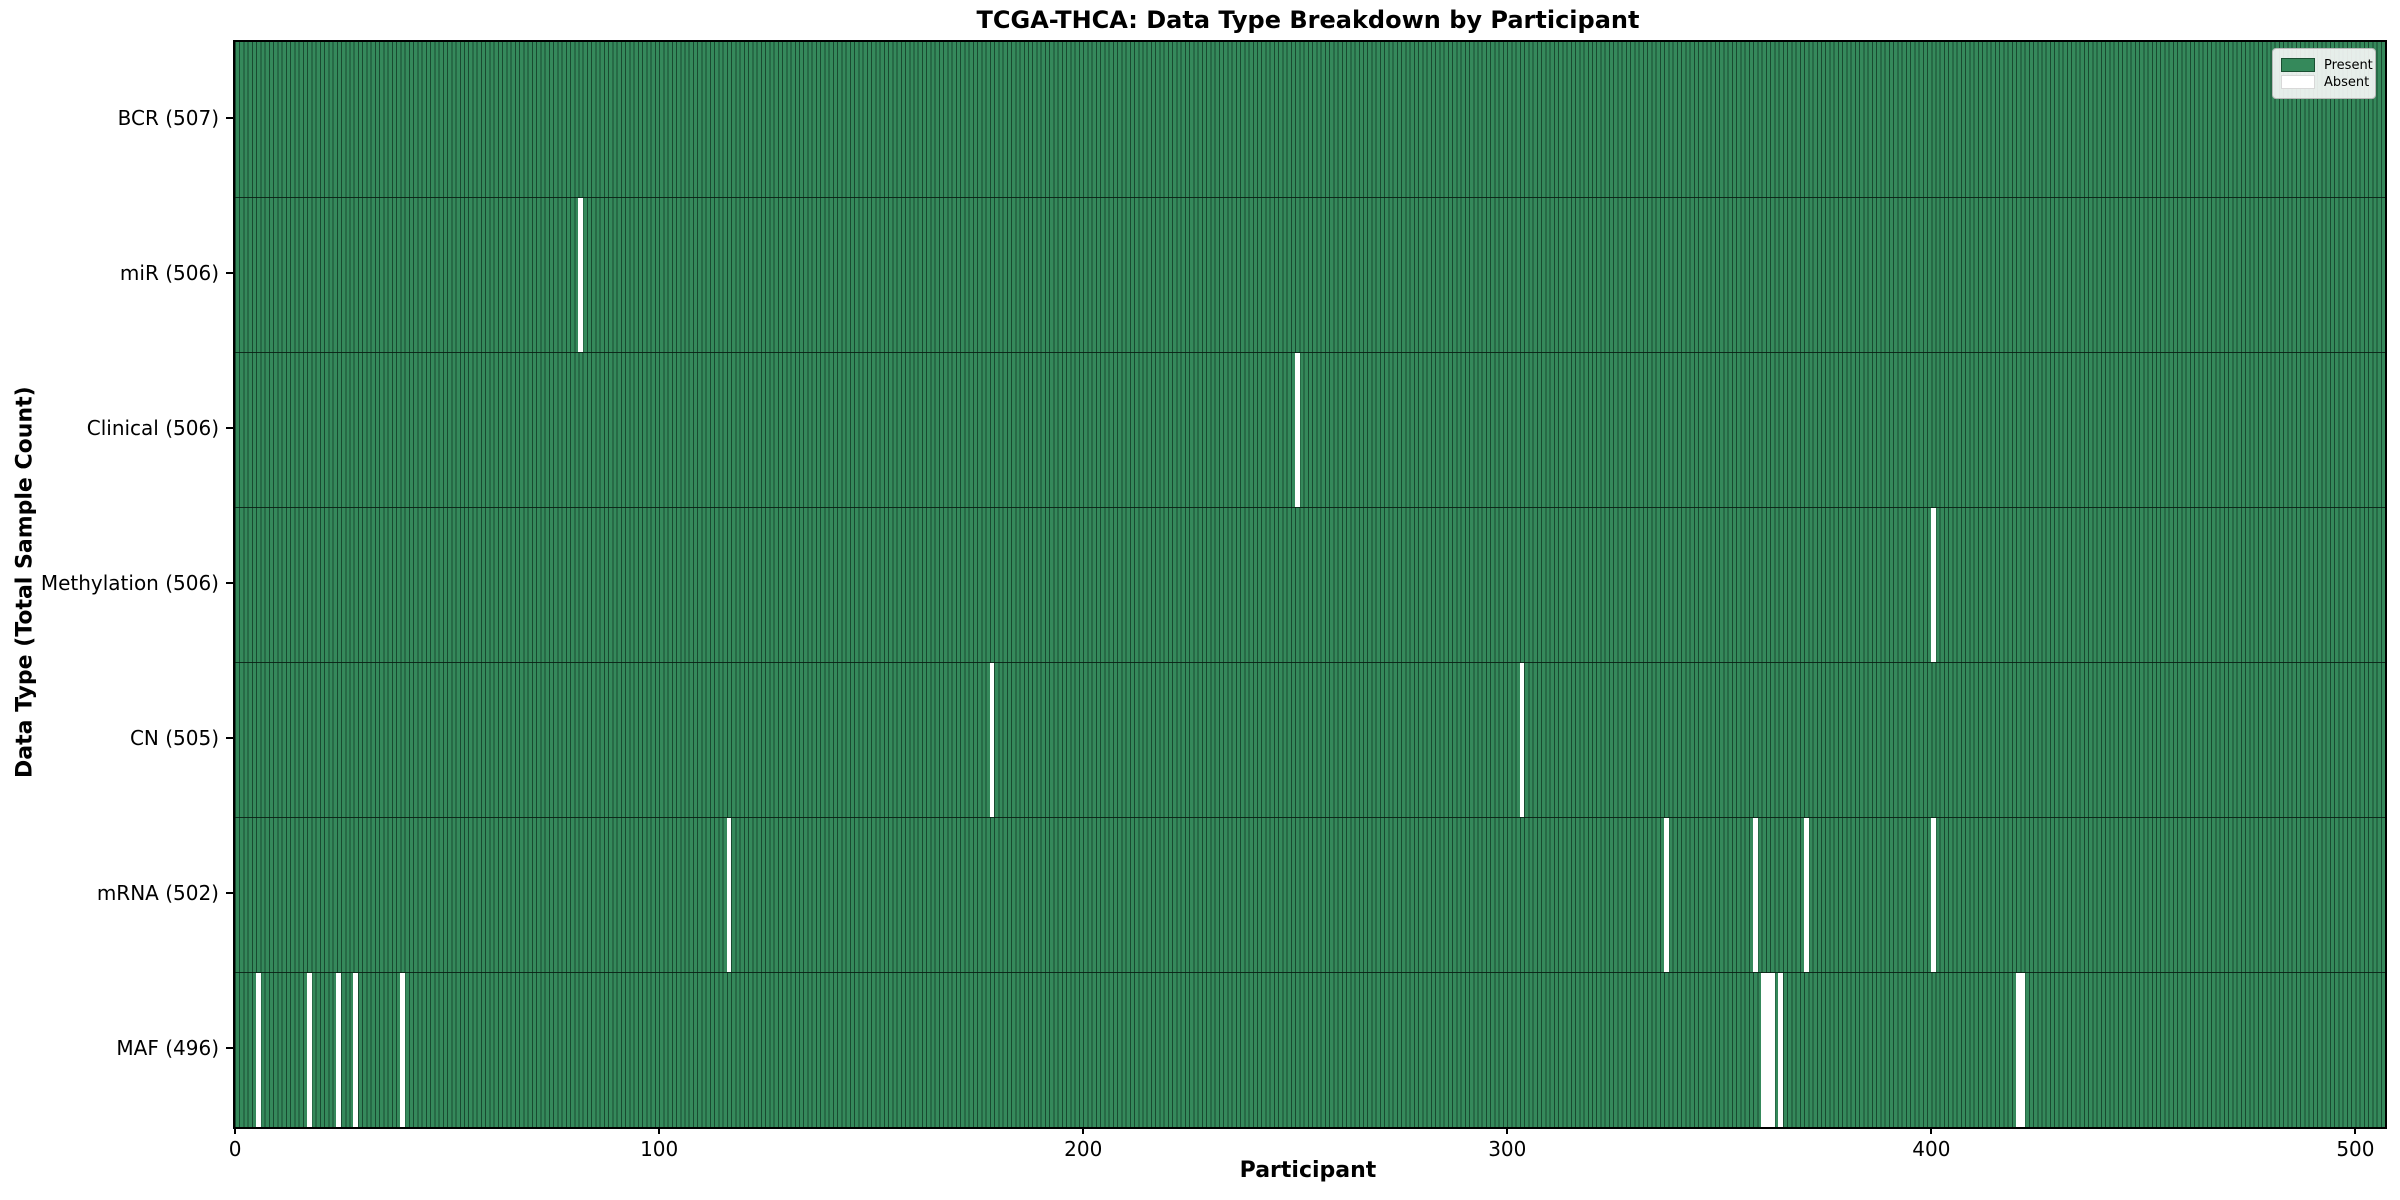 The image size is (2400, 1200). Describe the element at coordinates (2348, 65) in the screenshot. I see `legend-label-present: Present` at that location.